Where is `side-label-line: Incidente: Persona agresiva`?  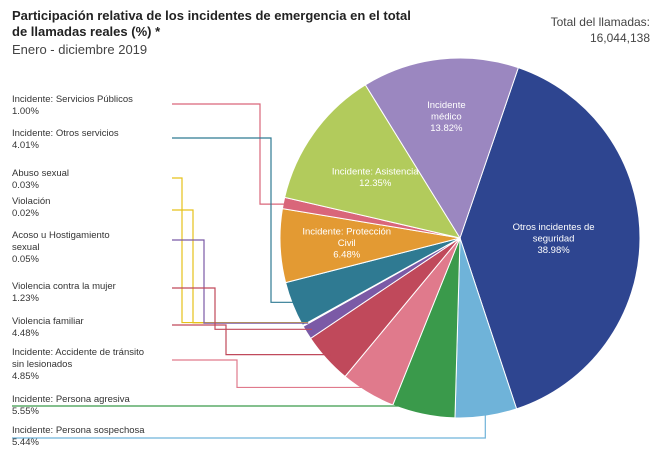 side-label-line: Incidente: Persona agresiva is located at coordinates (71, 399).